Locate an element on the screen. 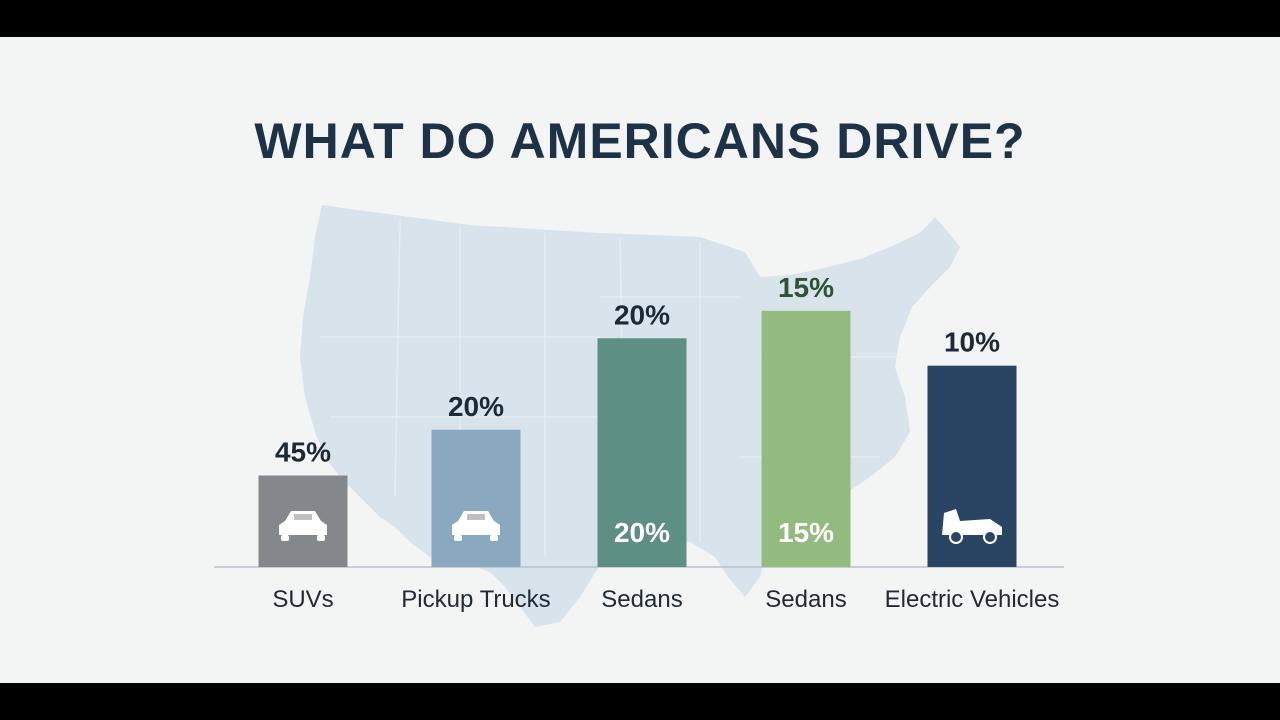  bar-value-label-4: 15% is located at coordinates (806, 287).